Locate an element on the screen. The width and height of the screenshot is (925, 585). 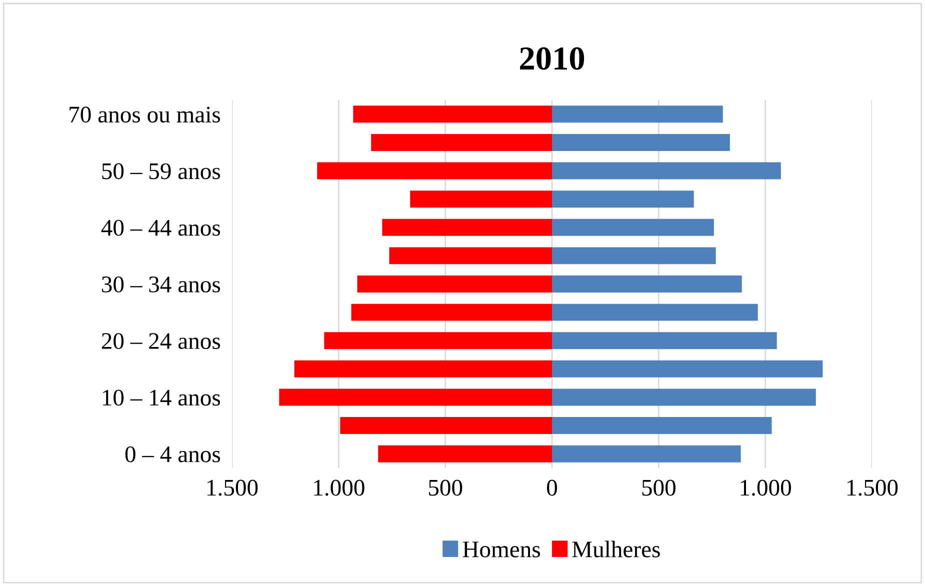
y-tick-label: 0 – 4 anos is located at coordinates (172, 454).